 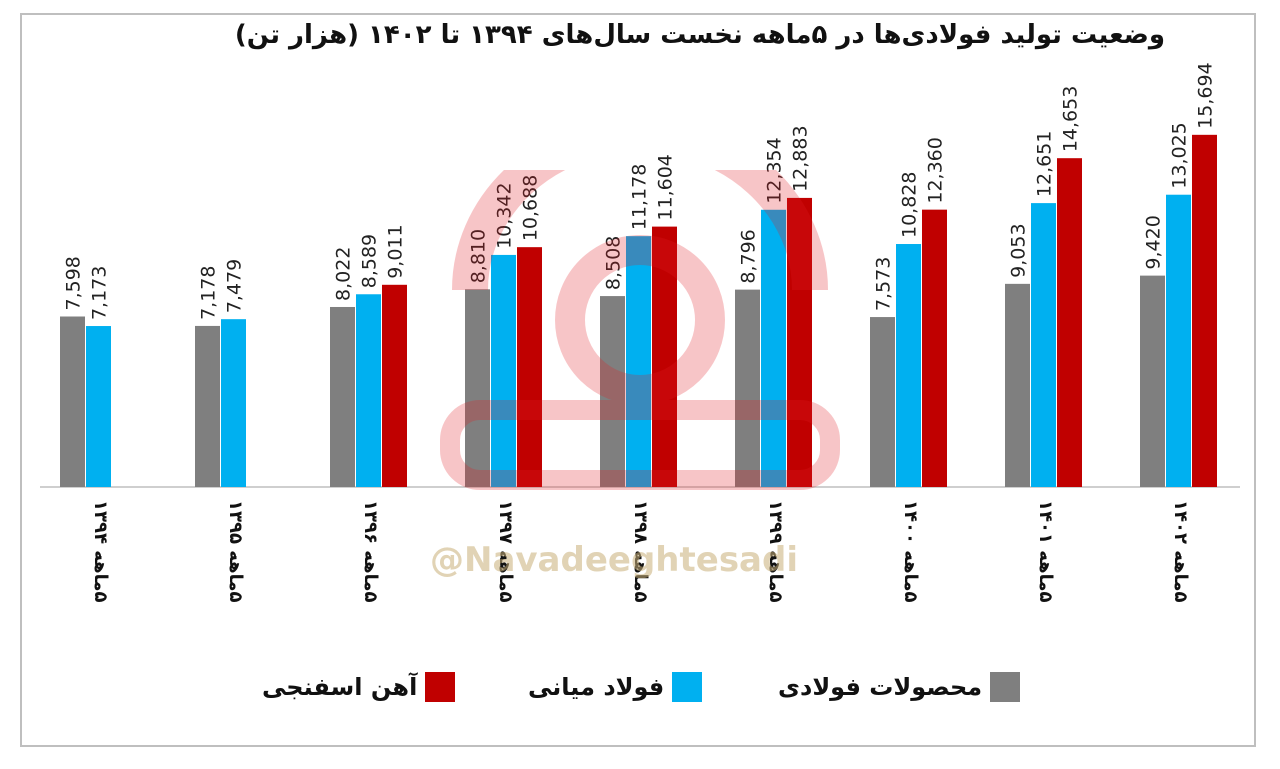 What do you see at coordinates (235, 551) in the screenshot?
I see `category-label-1: ۵ماهه ۱۳۹۵` at bounding box center [235, 551].